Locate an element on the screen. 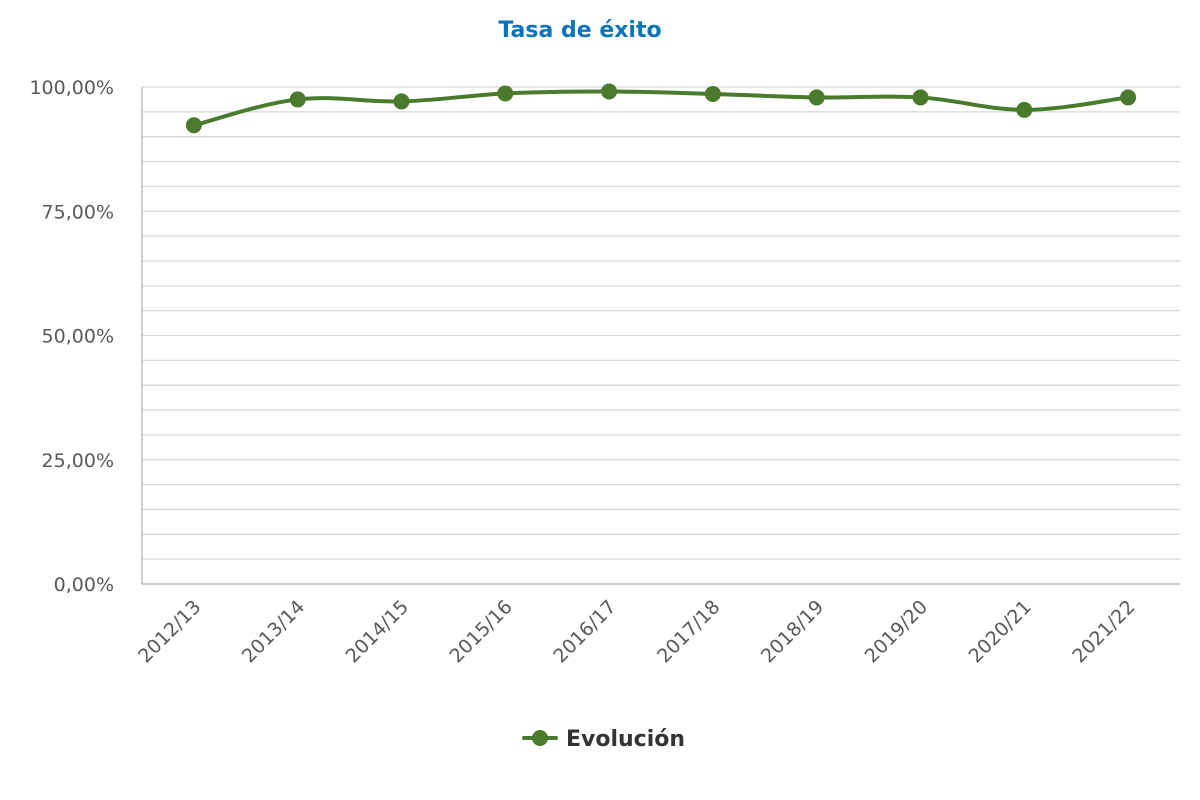 The image size is (1200, 800). y-tick-label: 0,00% is located at coordinates (84, 585).